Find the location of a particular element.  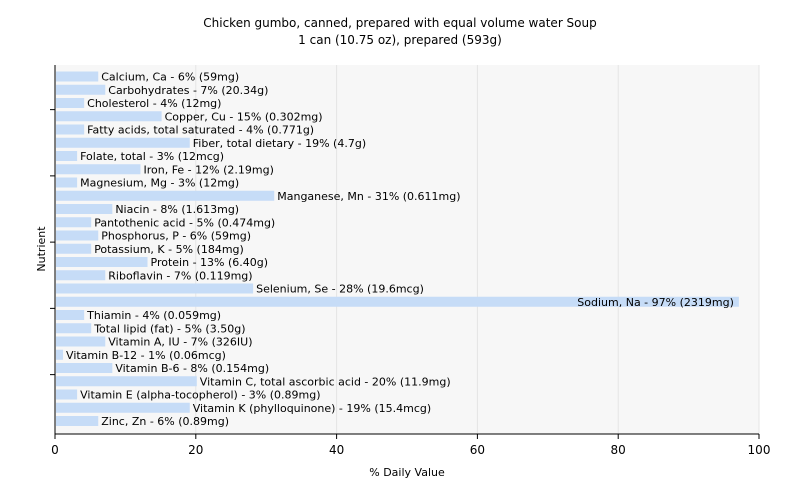

bar-label-10: Niacin - 8% (1.613mg) is located at coordinates (177, 209).